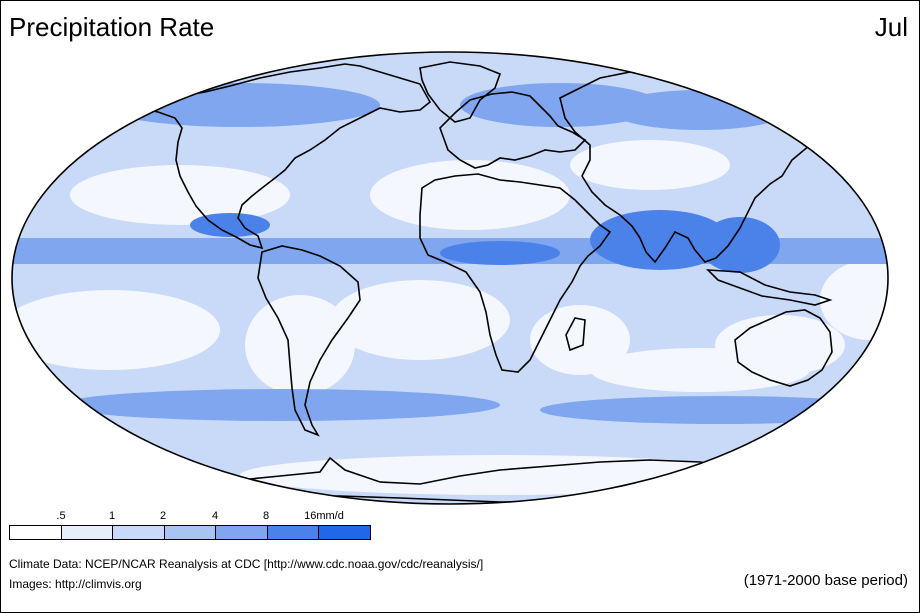 The width and height of the screenshot is (920, 613). What do you see at coordinates (180, 195) in the screenshot?
I see `dry-zone-north-pacific` at bounding box center [180, 195].